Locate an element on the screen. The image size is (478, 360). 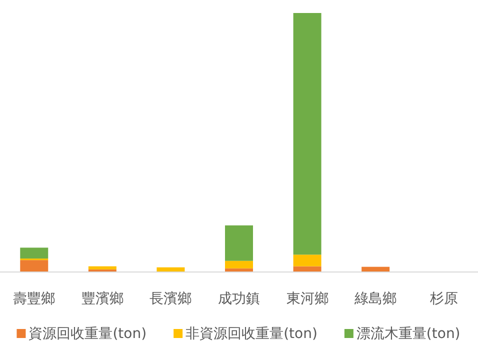
x-tick-label: 東河鄉 is located at coordinates (307, 299).